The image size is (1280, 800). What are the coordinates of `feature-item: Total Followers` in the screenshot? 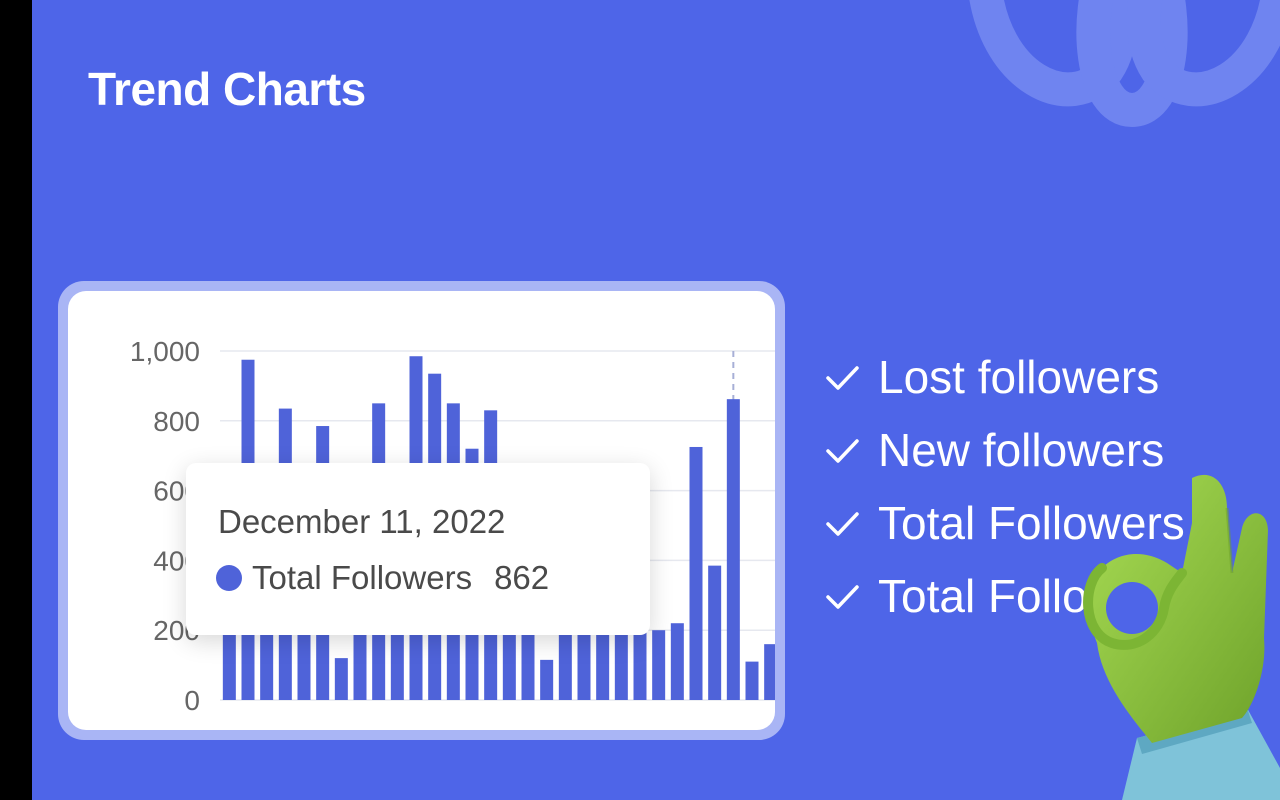 It's located at (1003, 522).